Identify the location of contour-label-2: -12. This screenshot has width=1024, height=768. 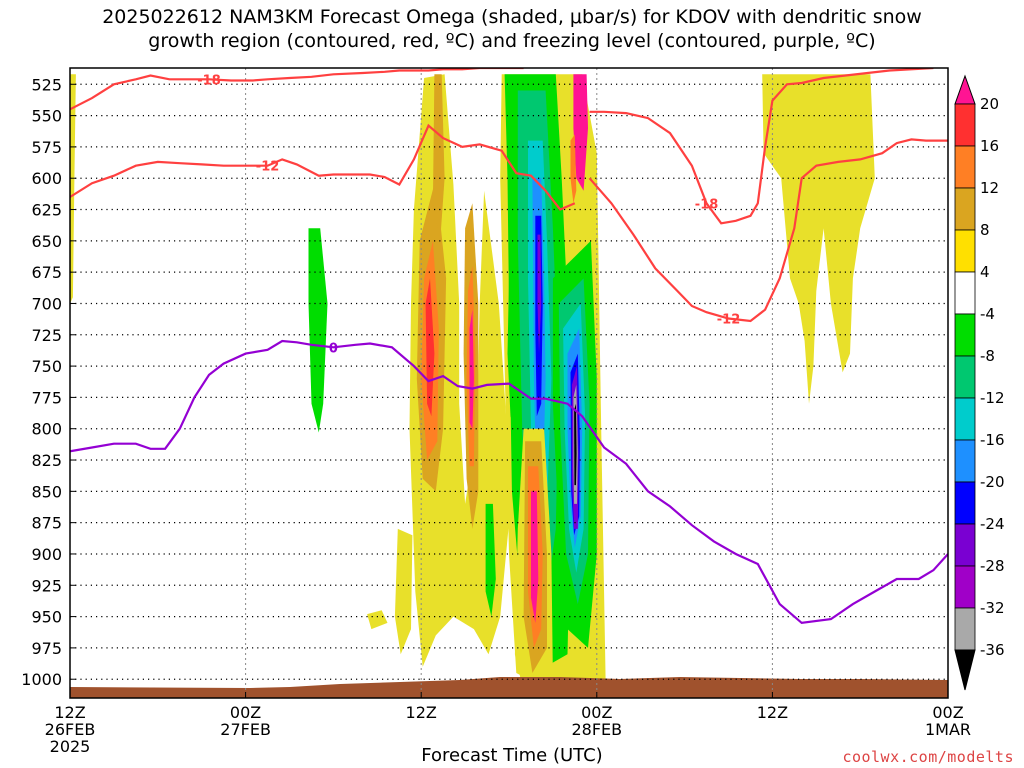
(268, 167).